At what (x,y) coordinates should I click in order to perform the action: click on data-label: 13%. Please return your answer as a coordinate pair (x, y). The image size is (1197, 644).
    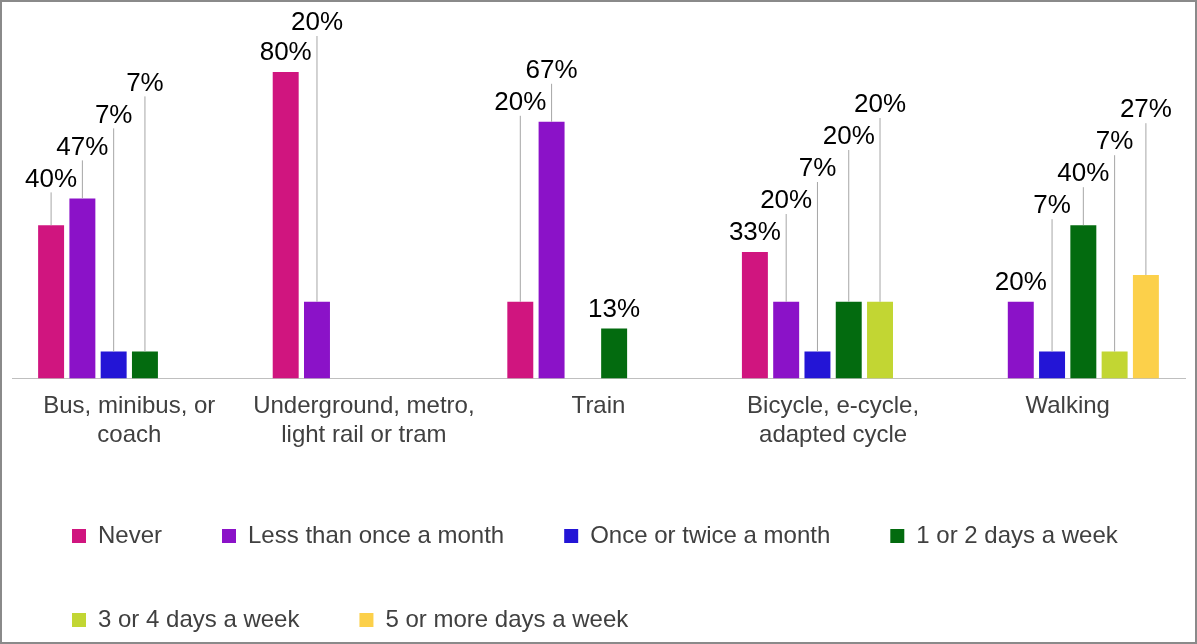
    Looking at the image, I should click on (614, 307).